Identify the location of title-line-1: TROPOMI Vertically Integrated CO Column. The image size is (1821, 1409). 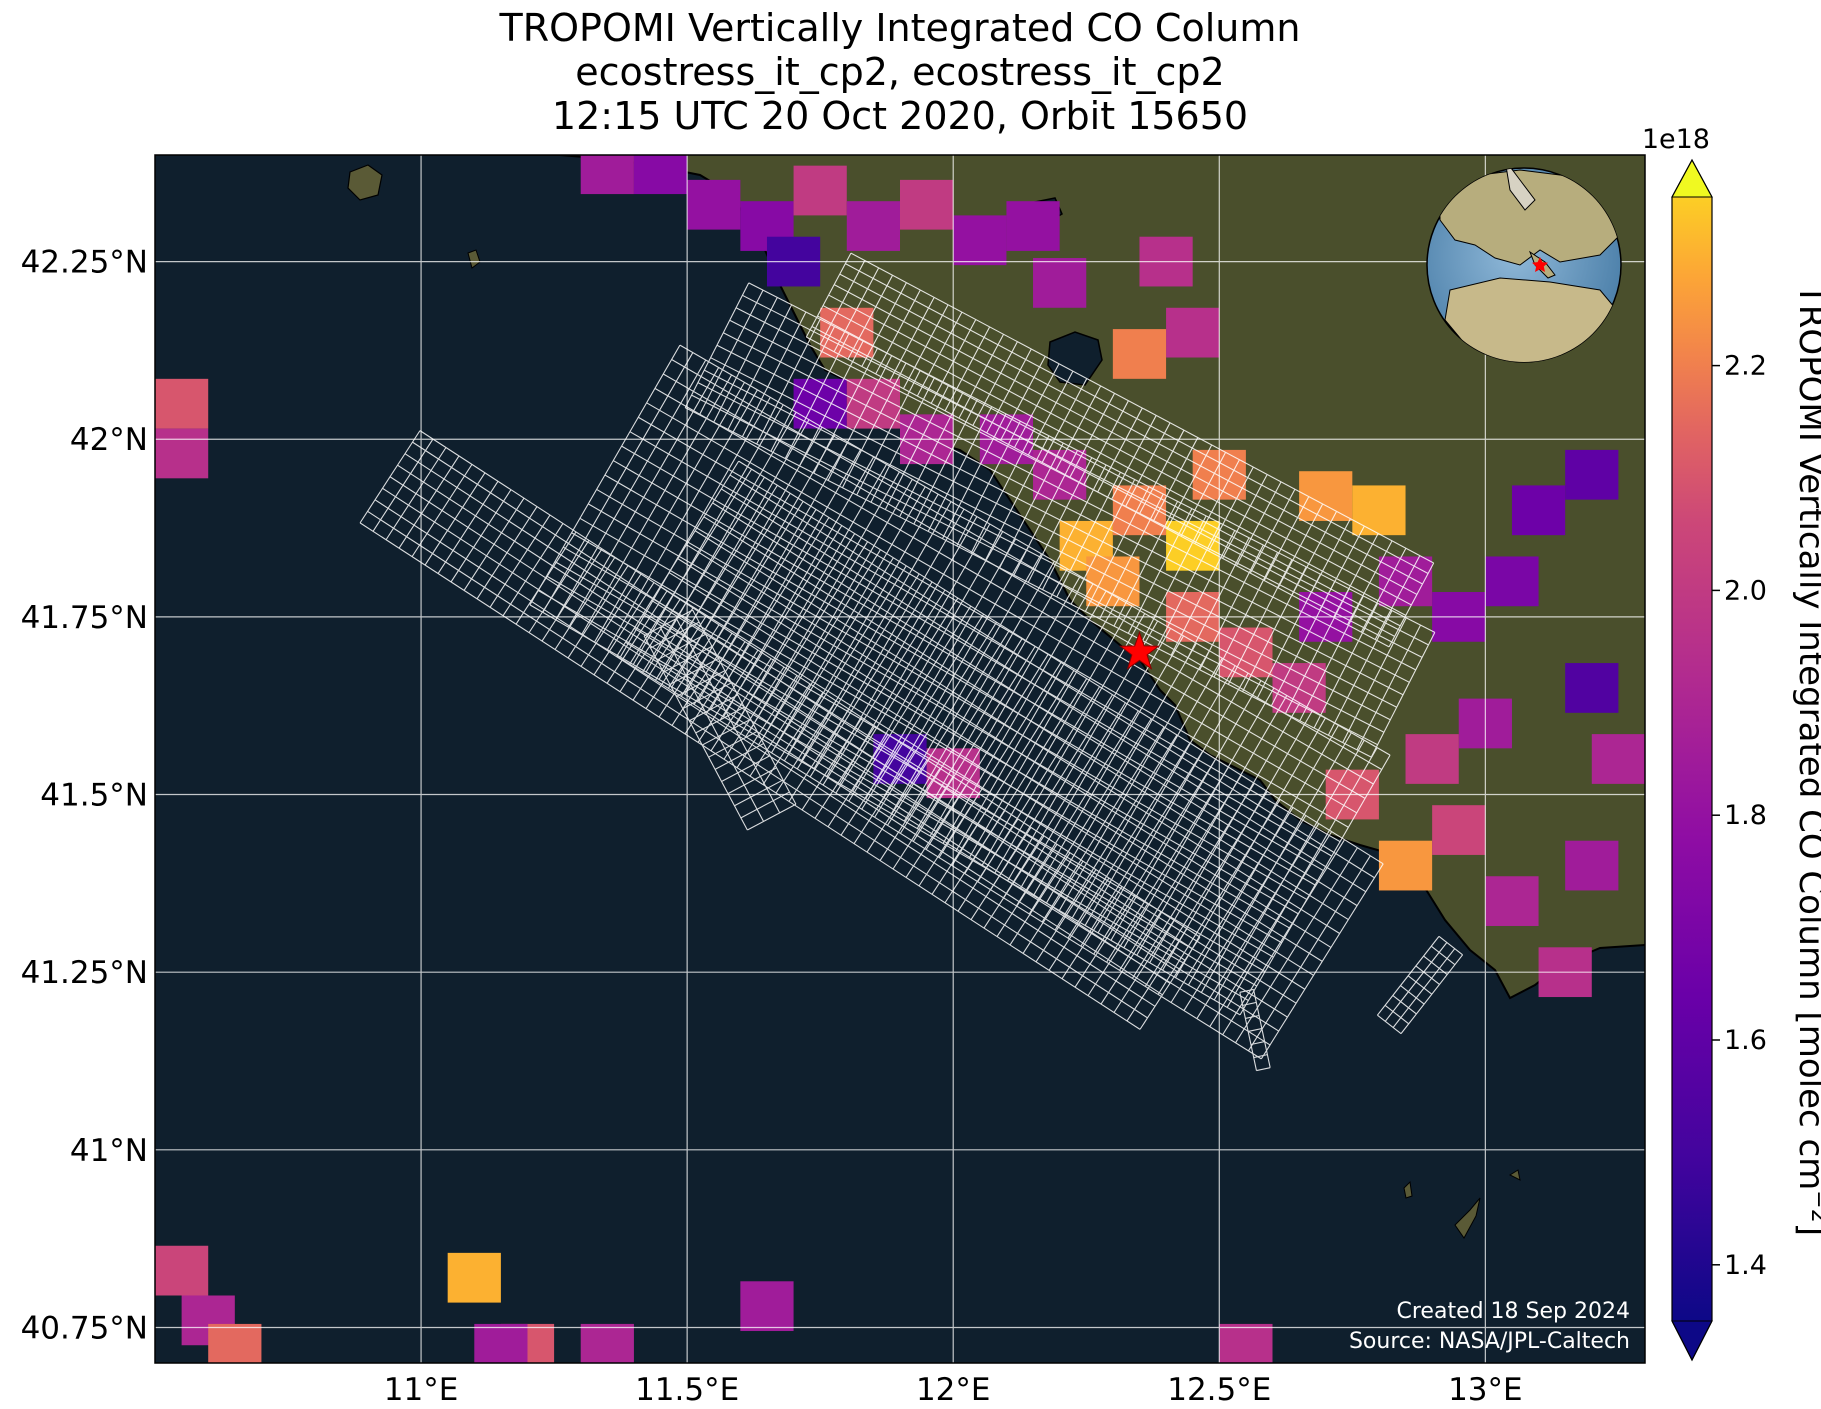
(900, 28).